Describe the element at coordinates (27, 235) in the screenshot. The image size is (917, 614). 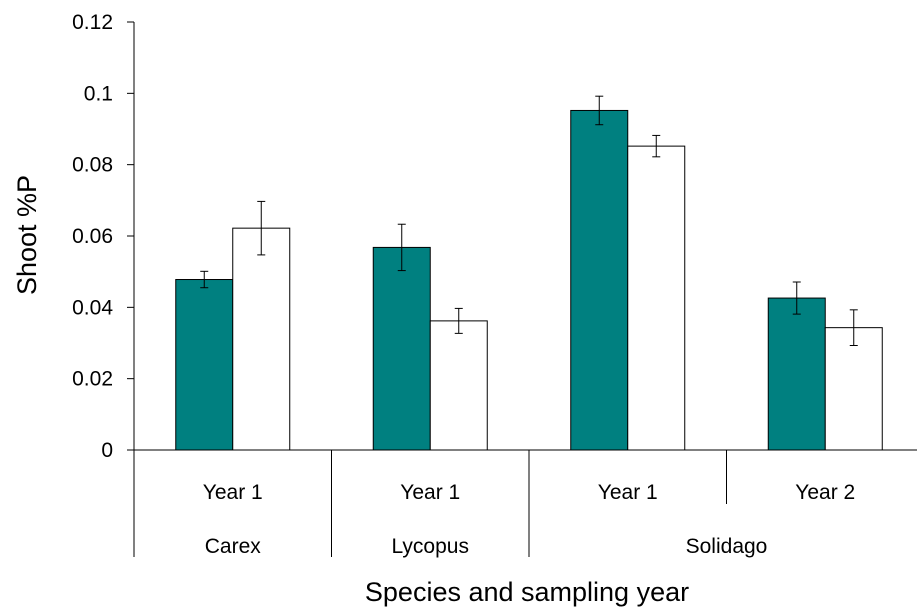
I see `y-axis-title: Shoot %P` at that location.